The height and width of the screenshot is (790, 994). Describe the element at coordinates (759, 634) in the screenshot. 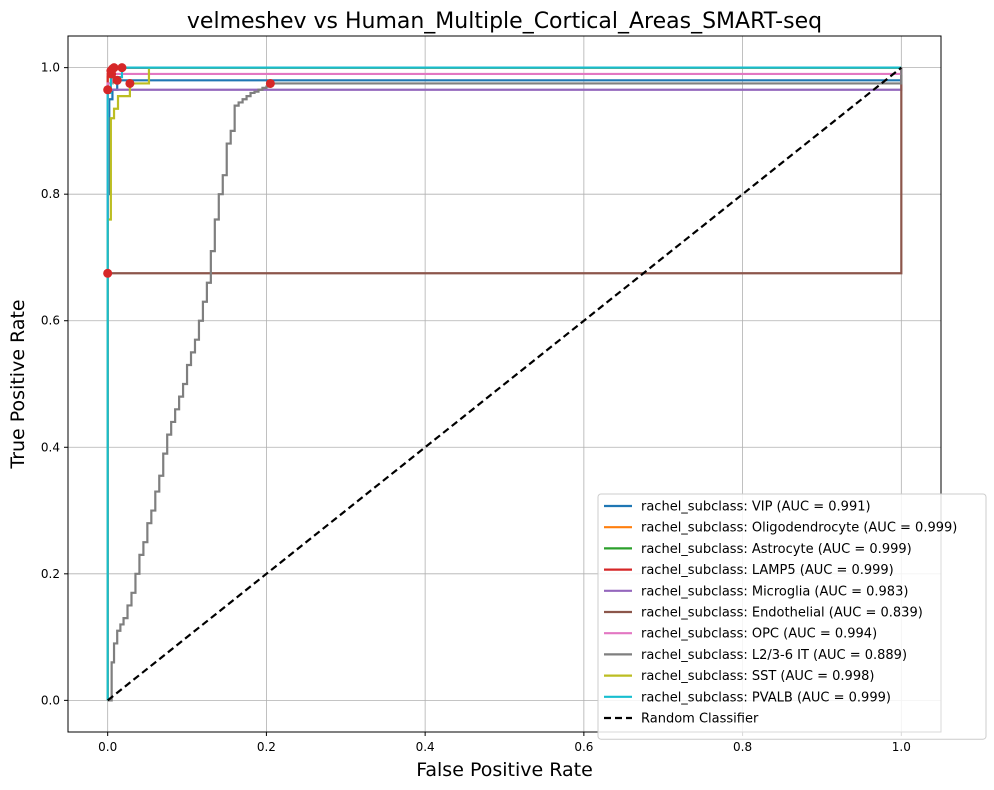

I see `legend-entry: rachel_subclass: OPC (AUC = 0.994)` at that location.